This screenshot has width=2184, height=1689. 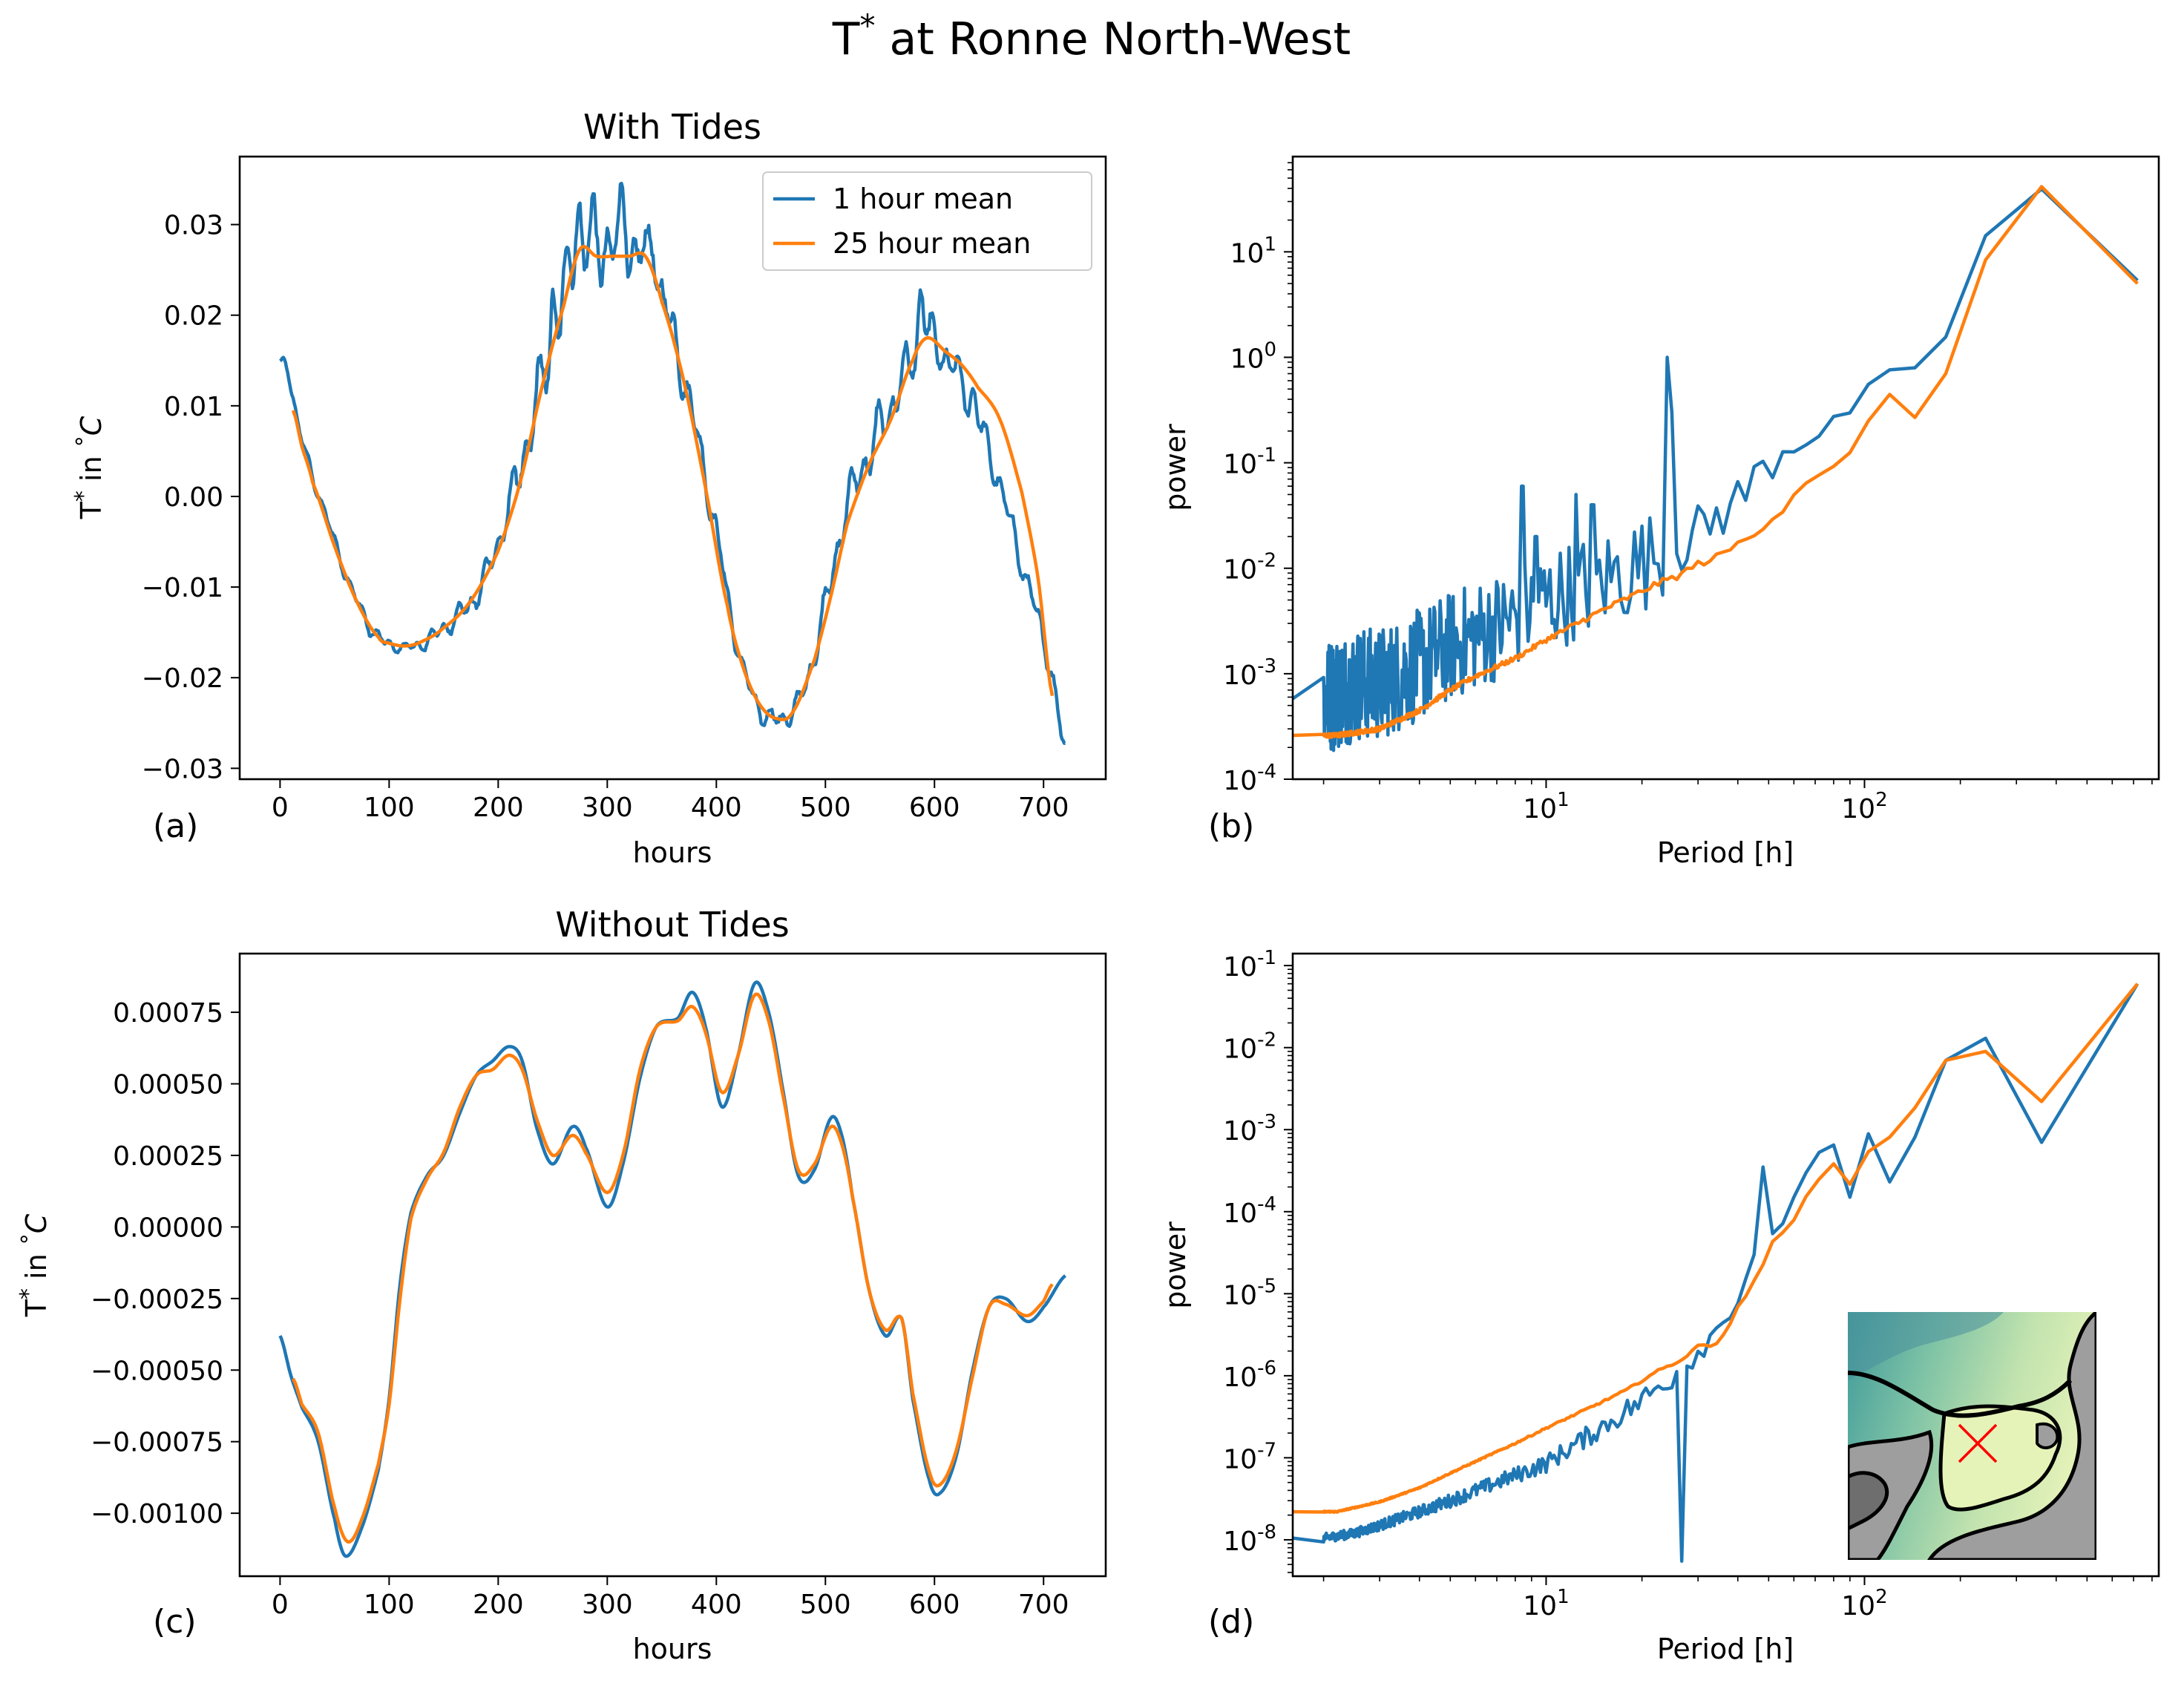 What do you see at coordinates (1891, 1494) in the screenshot?
I see `inset-land-lower` at bounding box center [1891, 1494].